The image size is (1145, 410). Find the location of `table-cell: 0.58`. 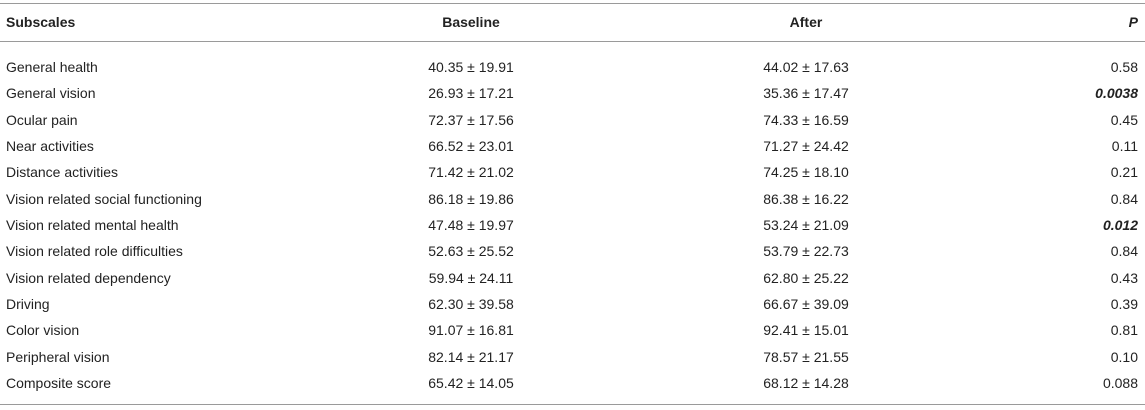

table-cell: 0.58 is located at coordinates (1124, 67).